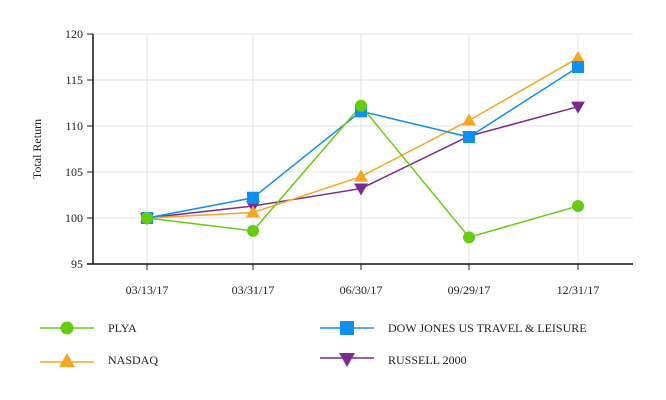  I want to click on legend-label: DOW JONES US TRAVEL & LEISURE, so click(487, 327).